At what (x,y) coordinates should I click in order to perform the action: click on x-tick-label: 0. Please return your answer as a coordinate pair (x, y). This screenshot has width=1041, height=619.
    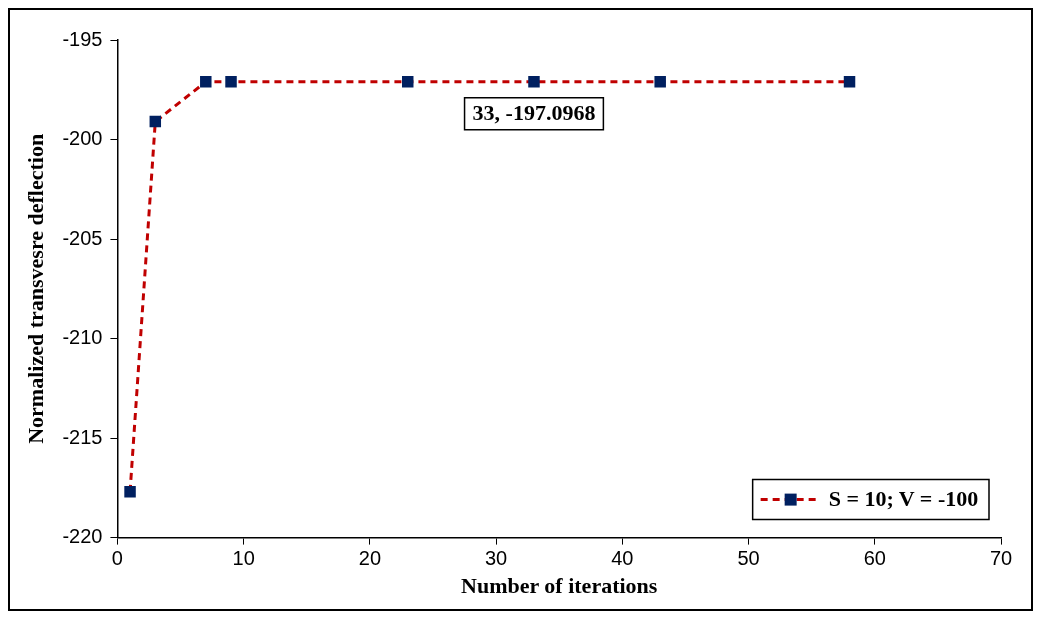
    Looking at the image, I should click on (117, 558).